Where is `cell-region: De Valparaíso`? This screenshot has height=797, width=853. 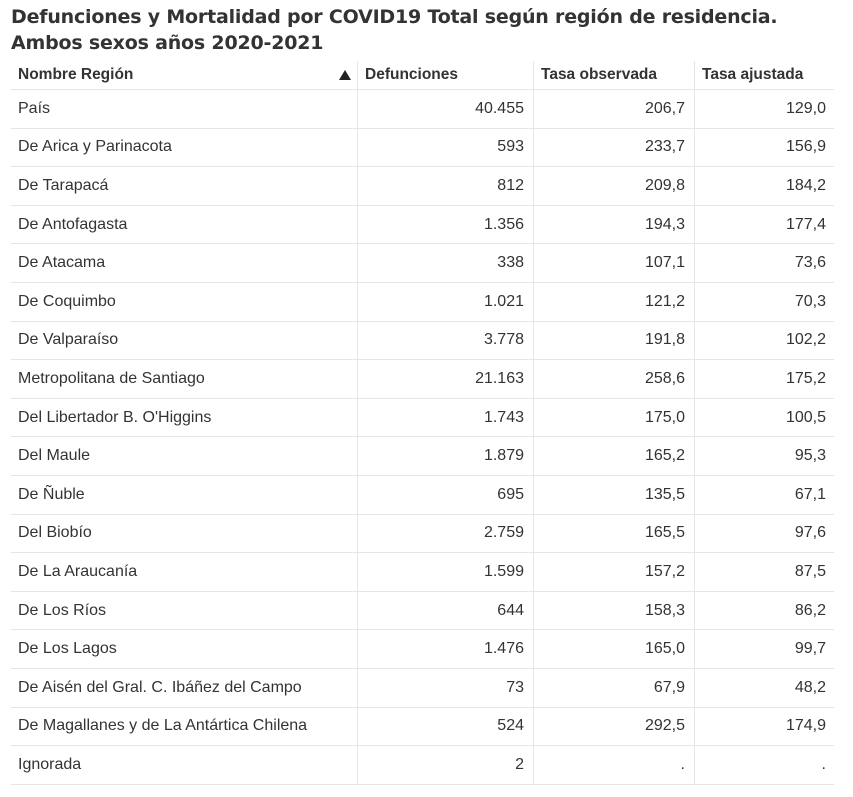
cell-region: De Valparaíso is located at coordinates (184, 340).